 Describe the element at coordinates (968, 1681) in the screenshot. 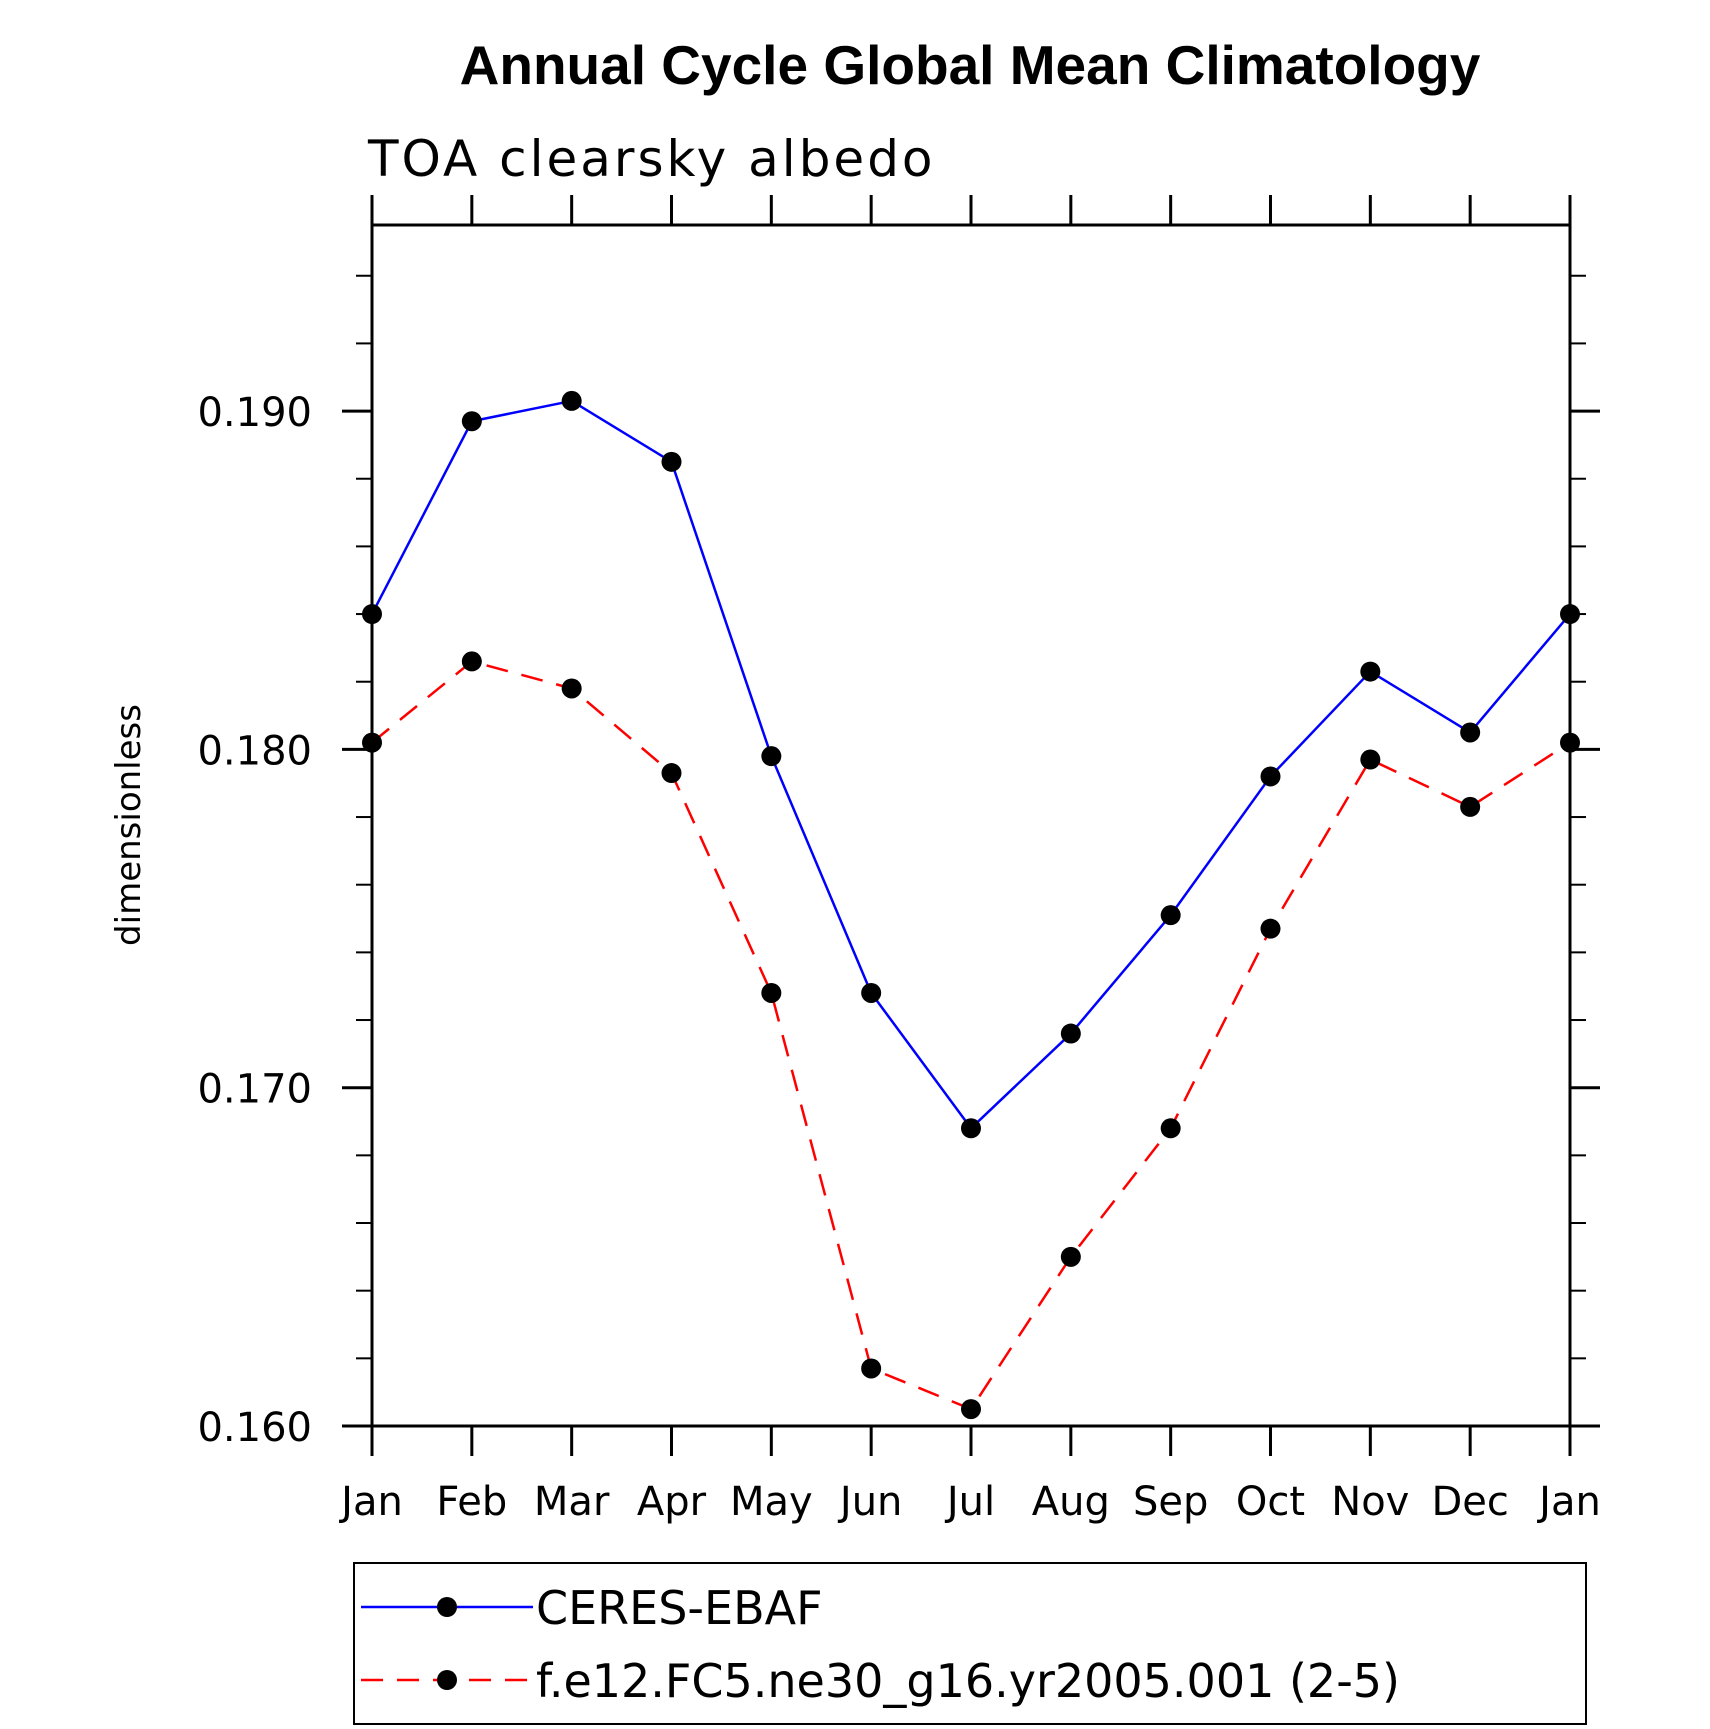

I see `legend-label-model: f.e12.FC5.ne30_g16.yr2005.001 (2-5)` at that location.